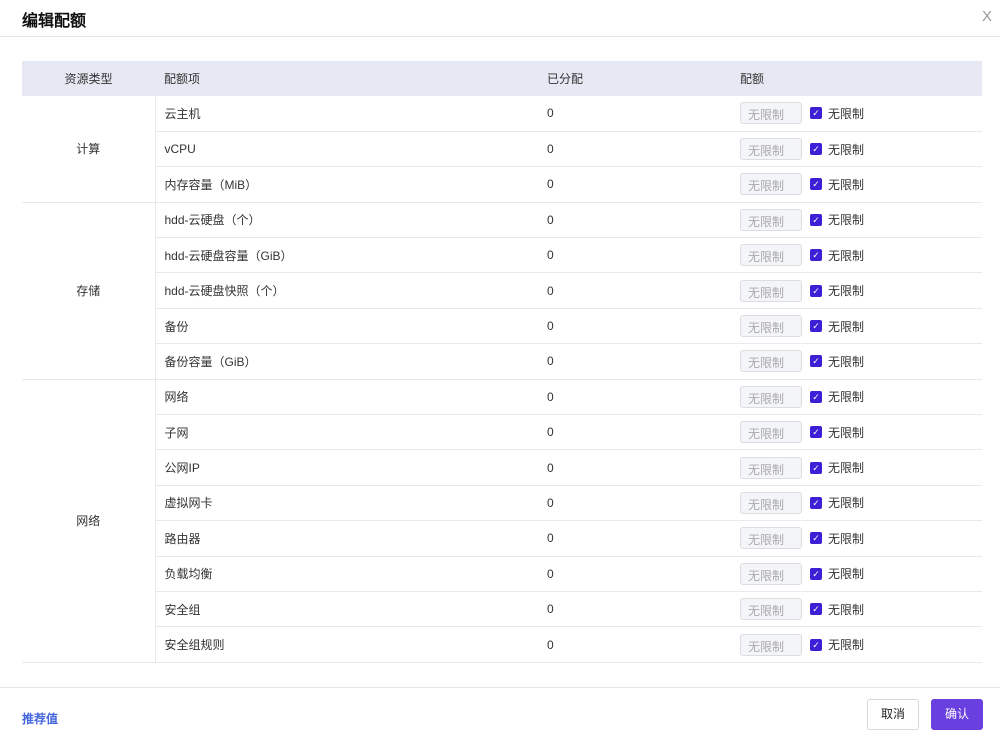 This screenshot has width=1000, height=735. What do you see at coordinates (351, 220) in the screenshot?
I see `quota-item-name: hdd-云硬盘（个）` at bounding box center [351, 220].